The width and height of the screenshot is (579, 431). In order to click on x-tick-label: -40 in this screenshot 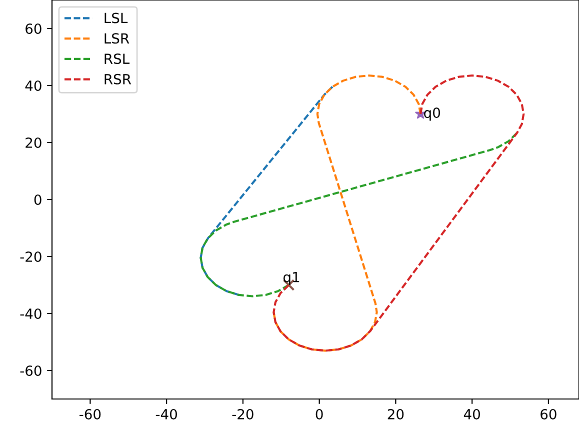, I will do `click(166, 414)`.